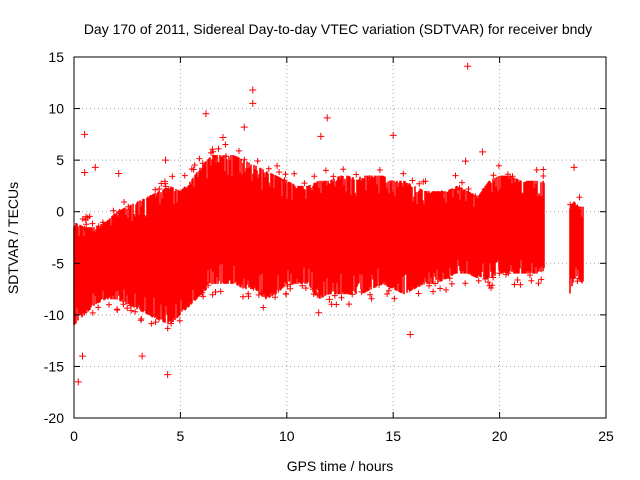 The height and width of the screenshot is (480, 640). I want to click on x-tick-label: 15, so click(393, 436).